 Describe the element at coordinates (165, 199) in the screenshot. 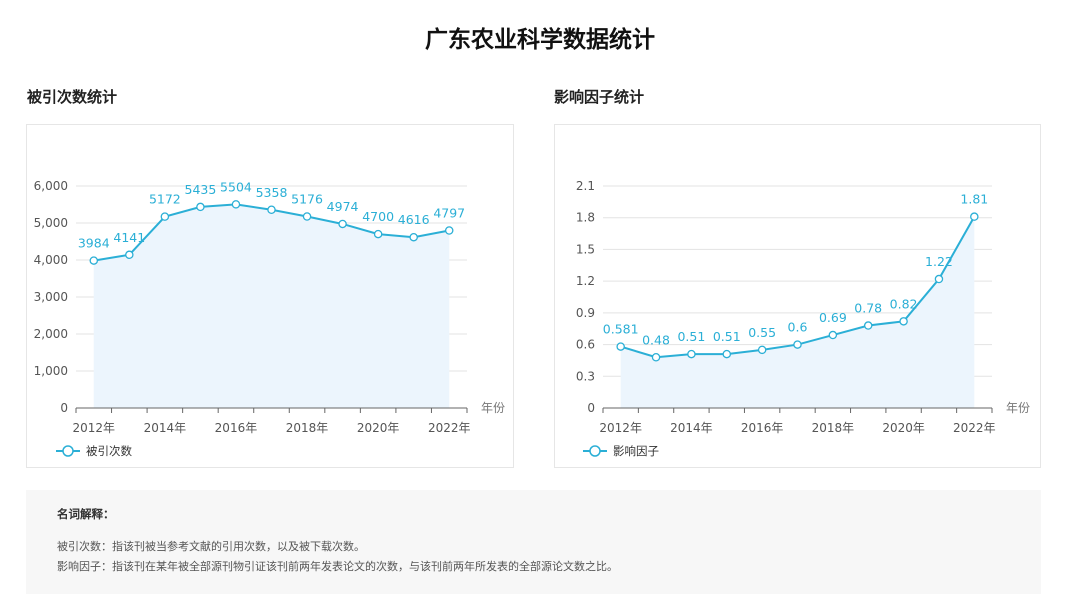

I see `data-label: 5172` at that location.